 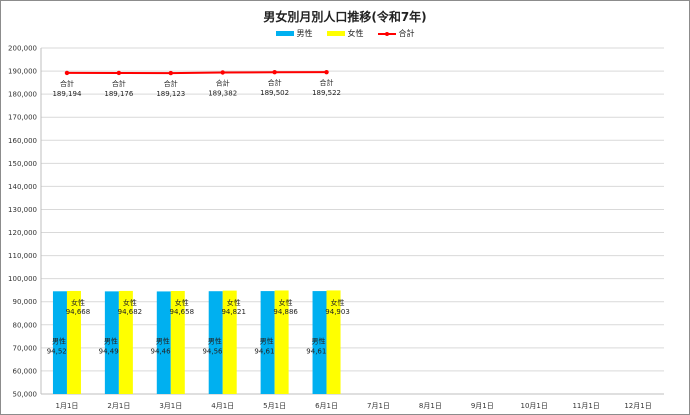 What do you see at coordinates (22, 279) in the screenshot?
I see `y-tick-label: 100,000` at bounding box center [22, 279].